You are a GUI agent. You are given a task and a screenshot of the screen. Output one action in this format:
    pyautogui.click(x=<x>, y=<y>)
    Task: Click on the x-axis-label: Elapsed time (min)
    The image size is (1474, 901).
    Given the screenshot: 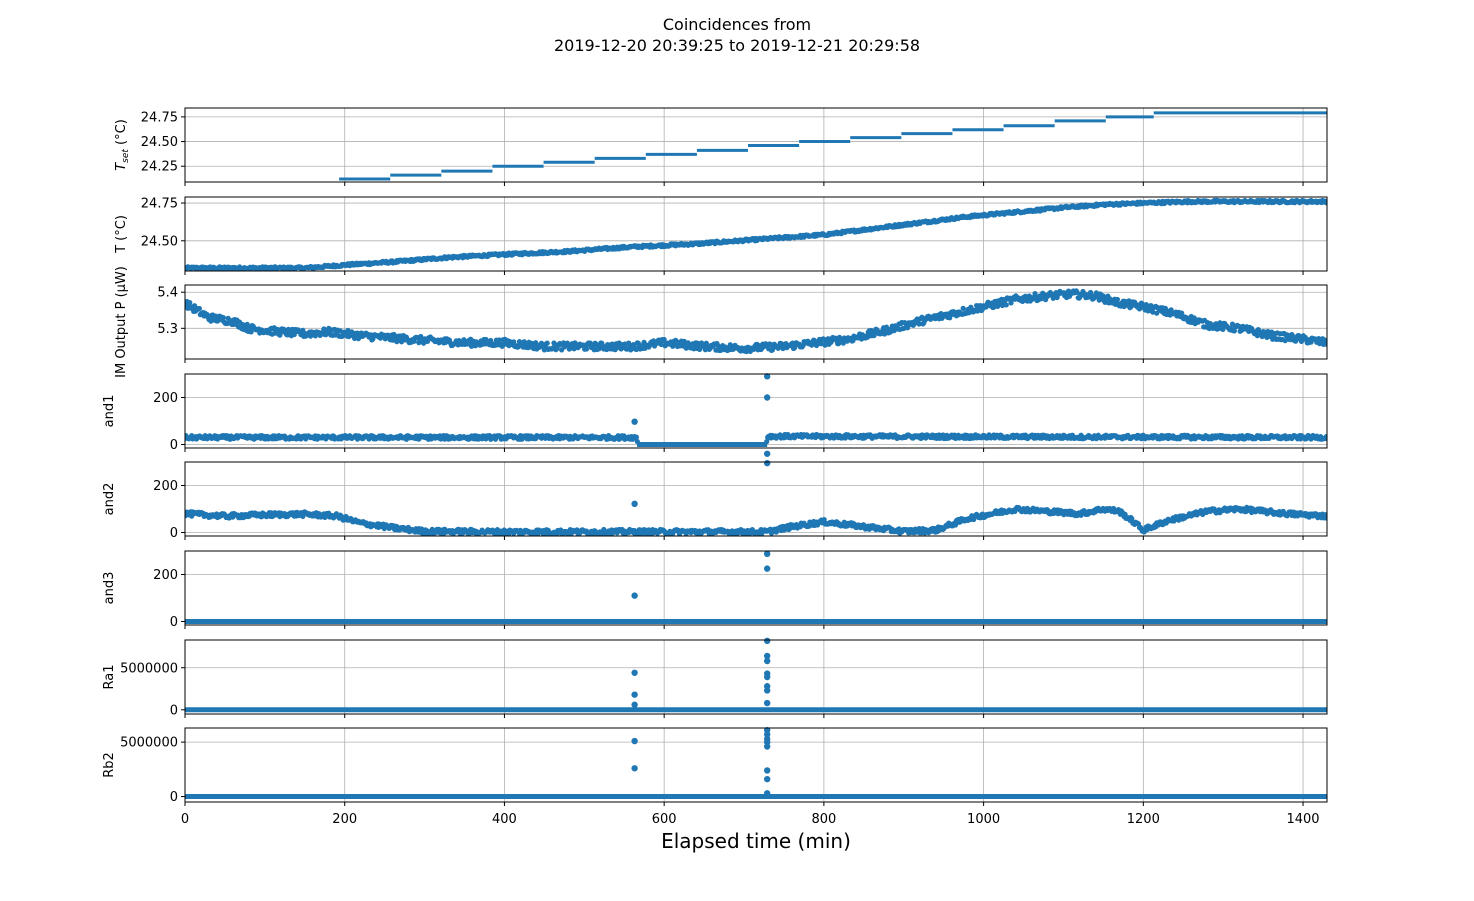 What is the action you would take?
    pyautogui.click(x=756, y=841)
    